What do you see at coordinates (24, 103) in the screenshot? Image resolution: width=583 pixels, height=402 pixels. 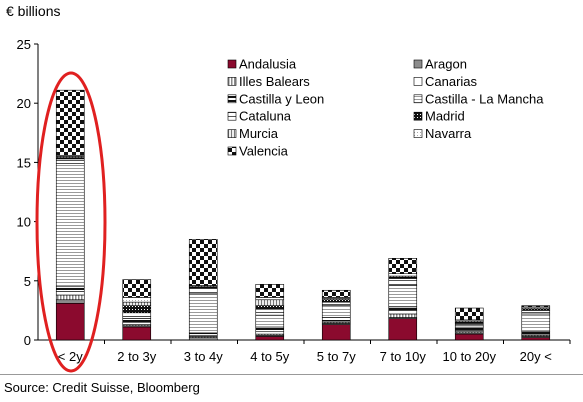 I see `y-tick-label: 20` at bounding box center [24, 103].